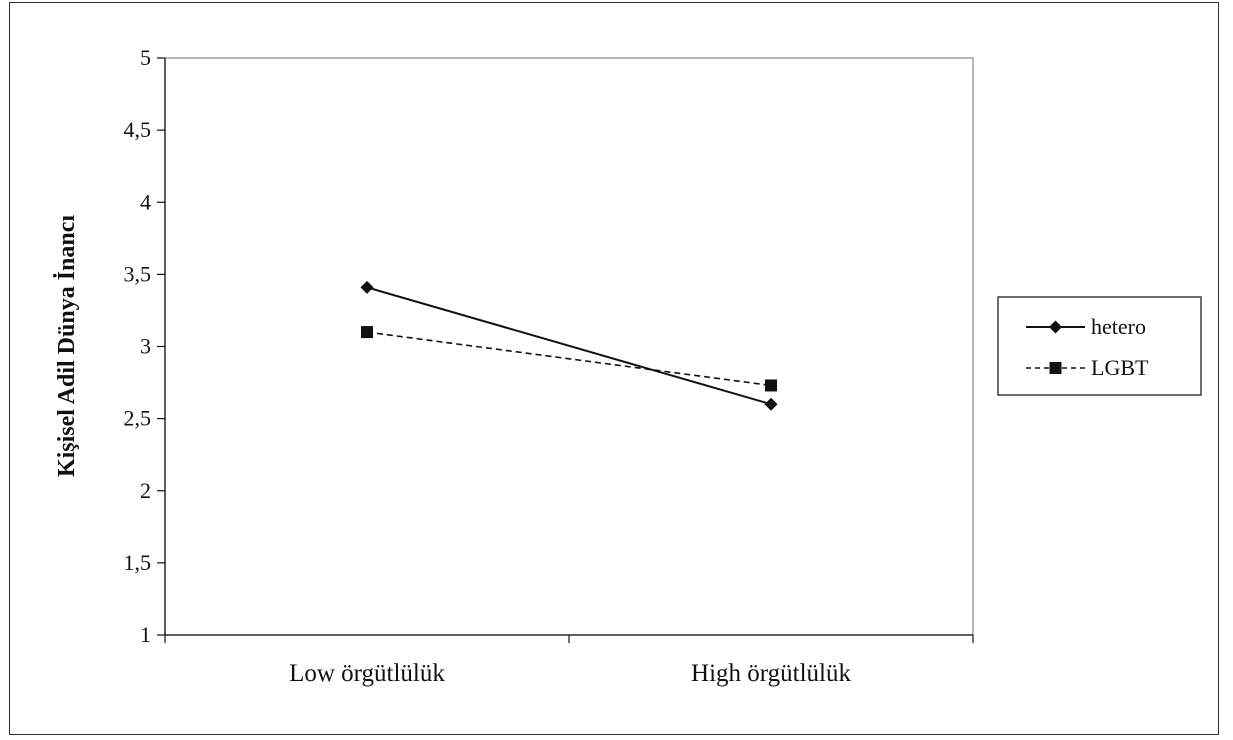 Image resolution: width=1233 pixels, height=740 pixels. Describe the element at coordinates (145, 490) in the screenshot. I see `y-tick-label: 2` at that location.